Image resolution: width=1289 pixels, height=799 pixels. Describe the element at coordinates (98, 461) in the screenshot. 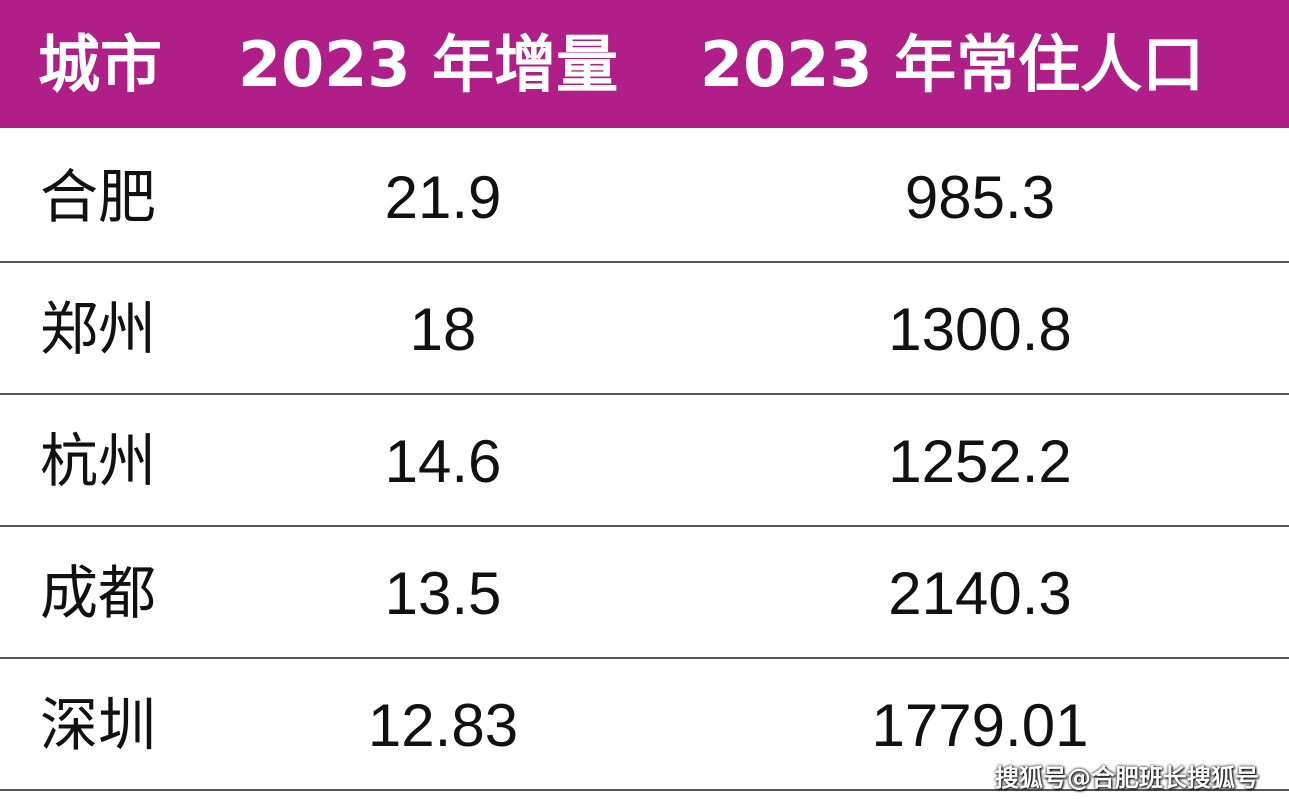

I see `city-cell: 杭州` at that location.